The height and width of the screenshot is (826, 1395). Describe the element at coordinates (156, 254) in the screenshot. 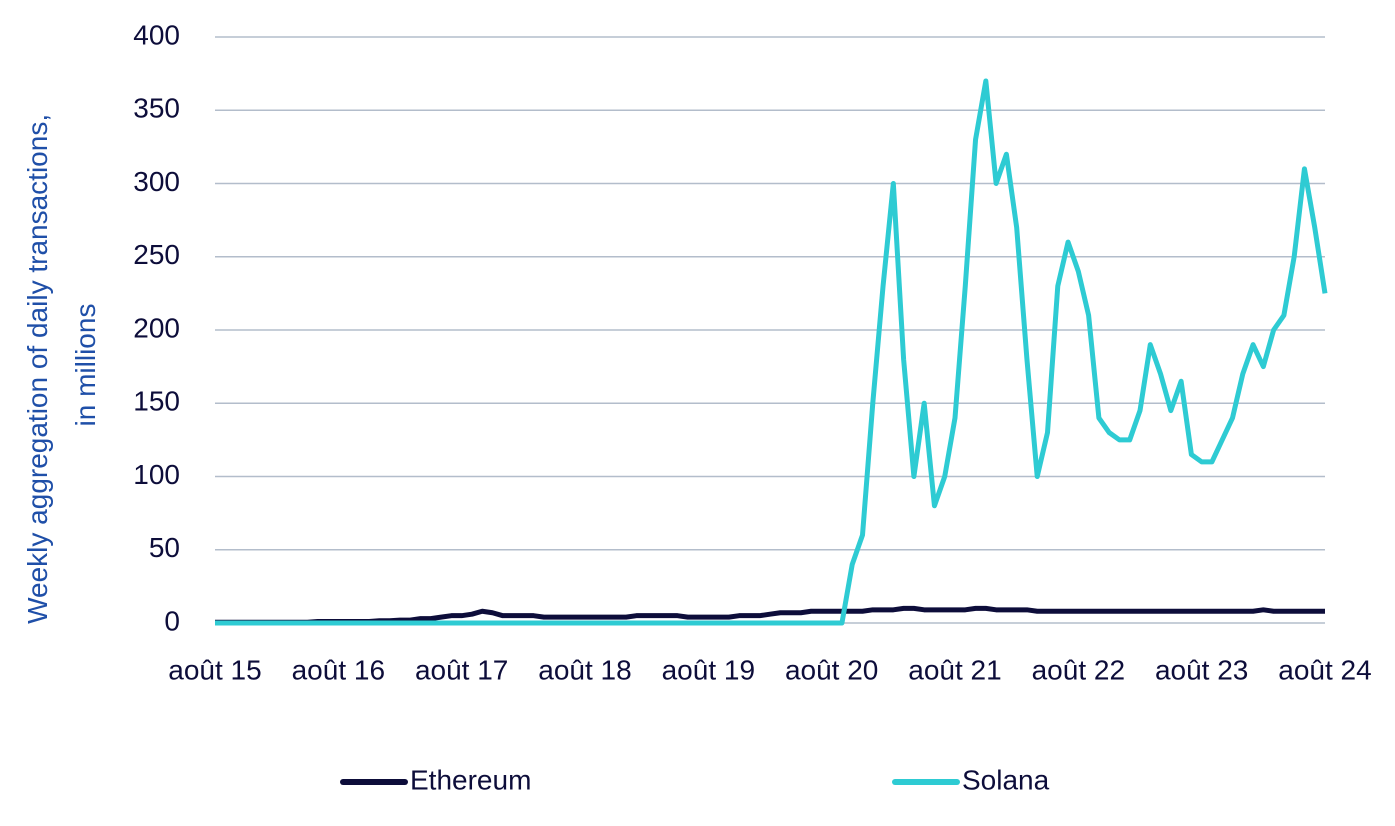

I see `y-tick-label: 250` at that location.